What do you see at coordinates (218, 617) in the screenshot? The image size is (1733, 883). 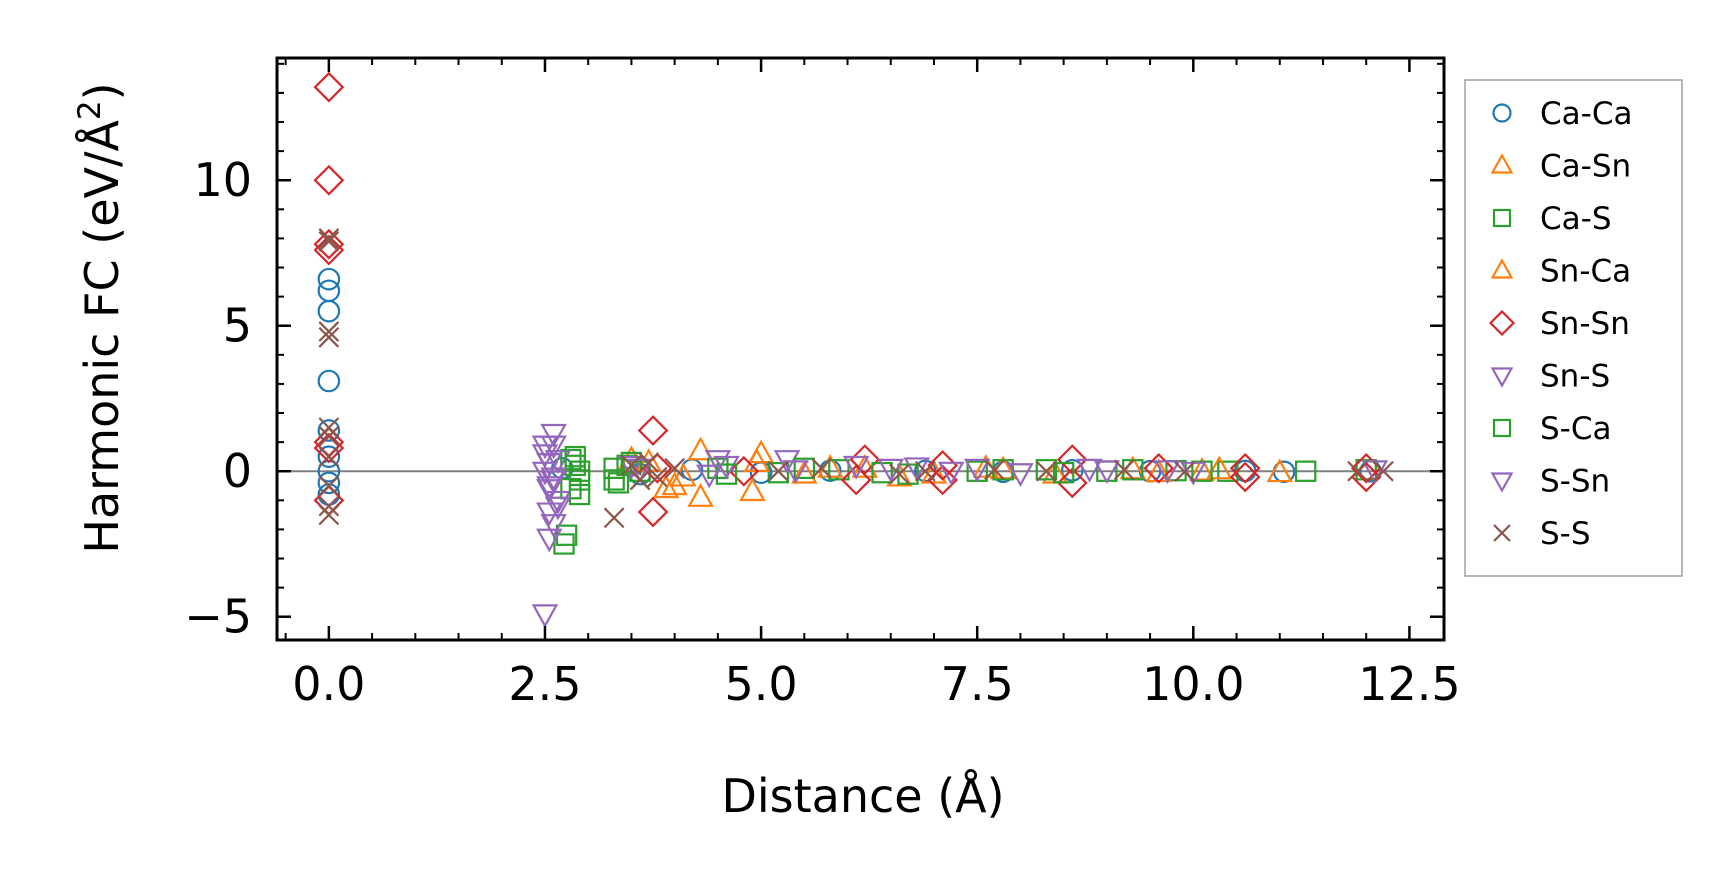 I see `y-tick-label: −5` at bounding box center [218, 617].